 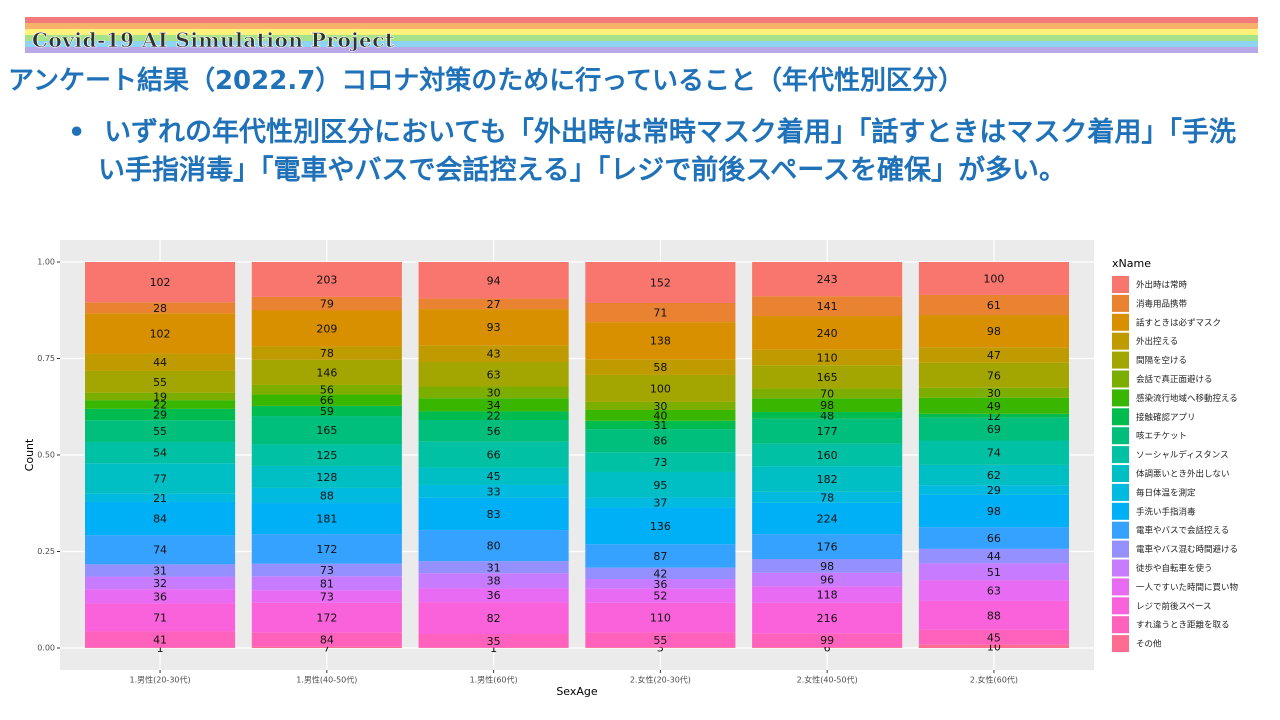 I want to click on x-tick-label: 1.男性(60代), so click(x=494, y=680).